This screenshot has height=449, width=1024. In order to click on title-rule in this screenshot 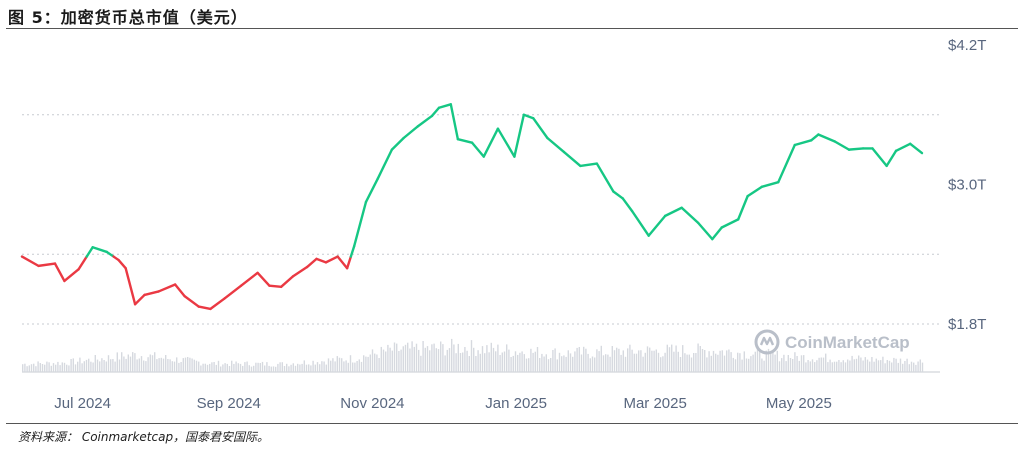, I will do `click(512, 28)`.